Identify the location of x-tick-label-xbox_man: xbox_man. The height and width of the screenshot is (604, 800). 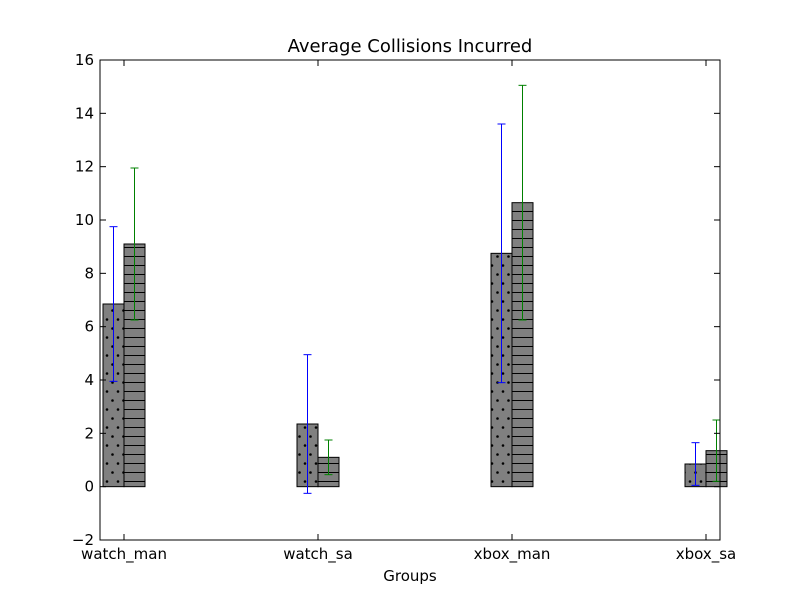
(512, 554).